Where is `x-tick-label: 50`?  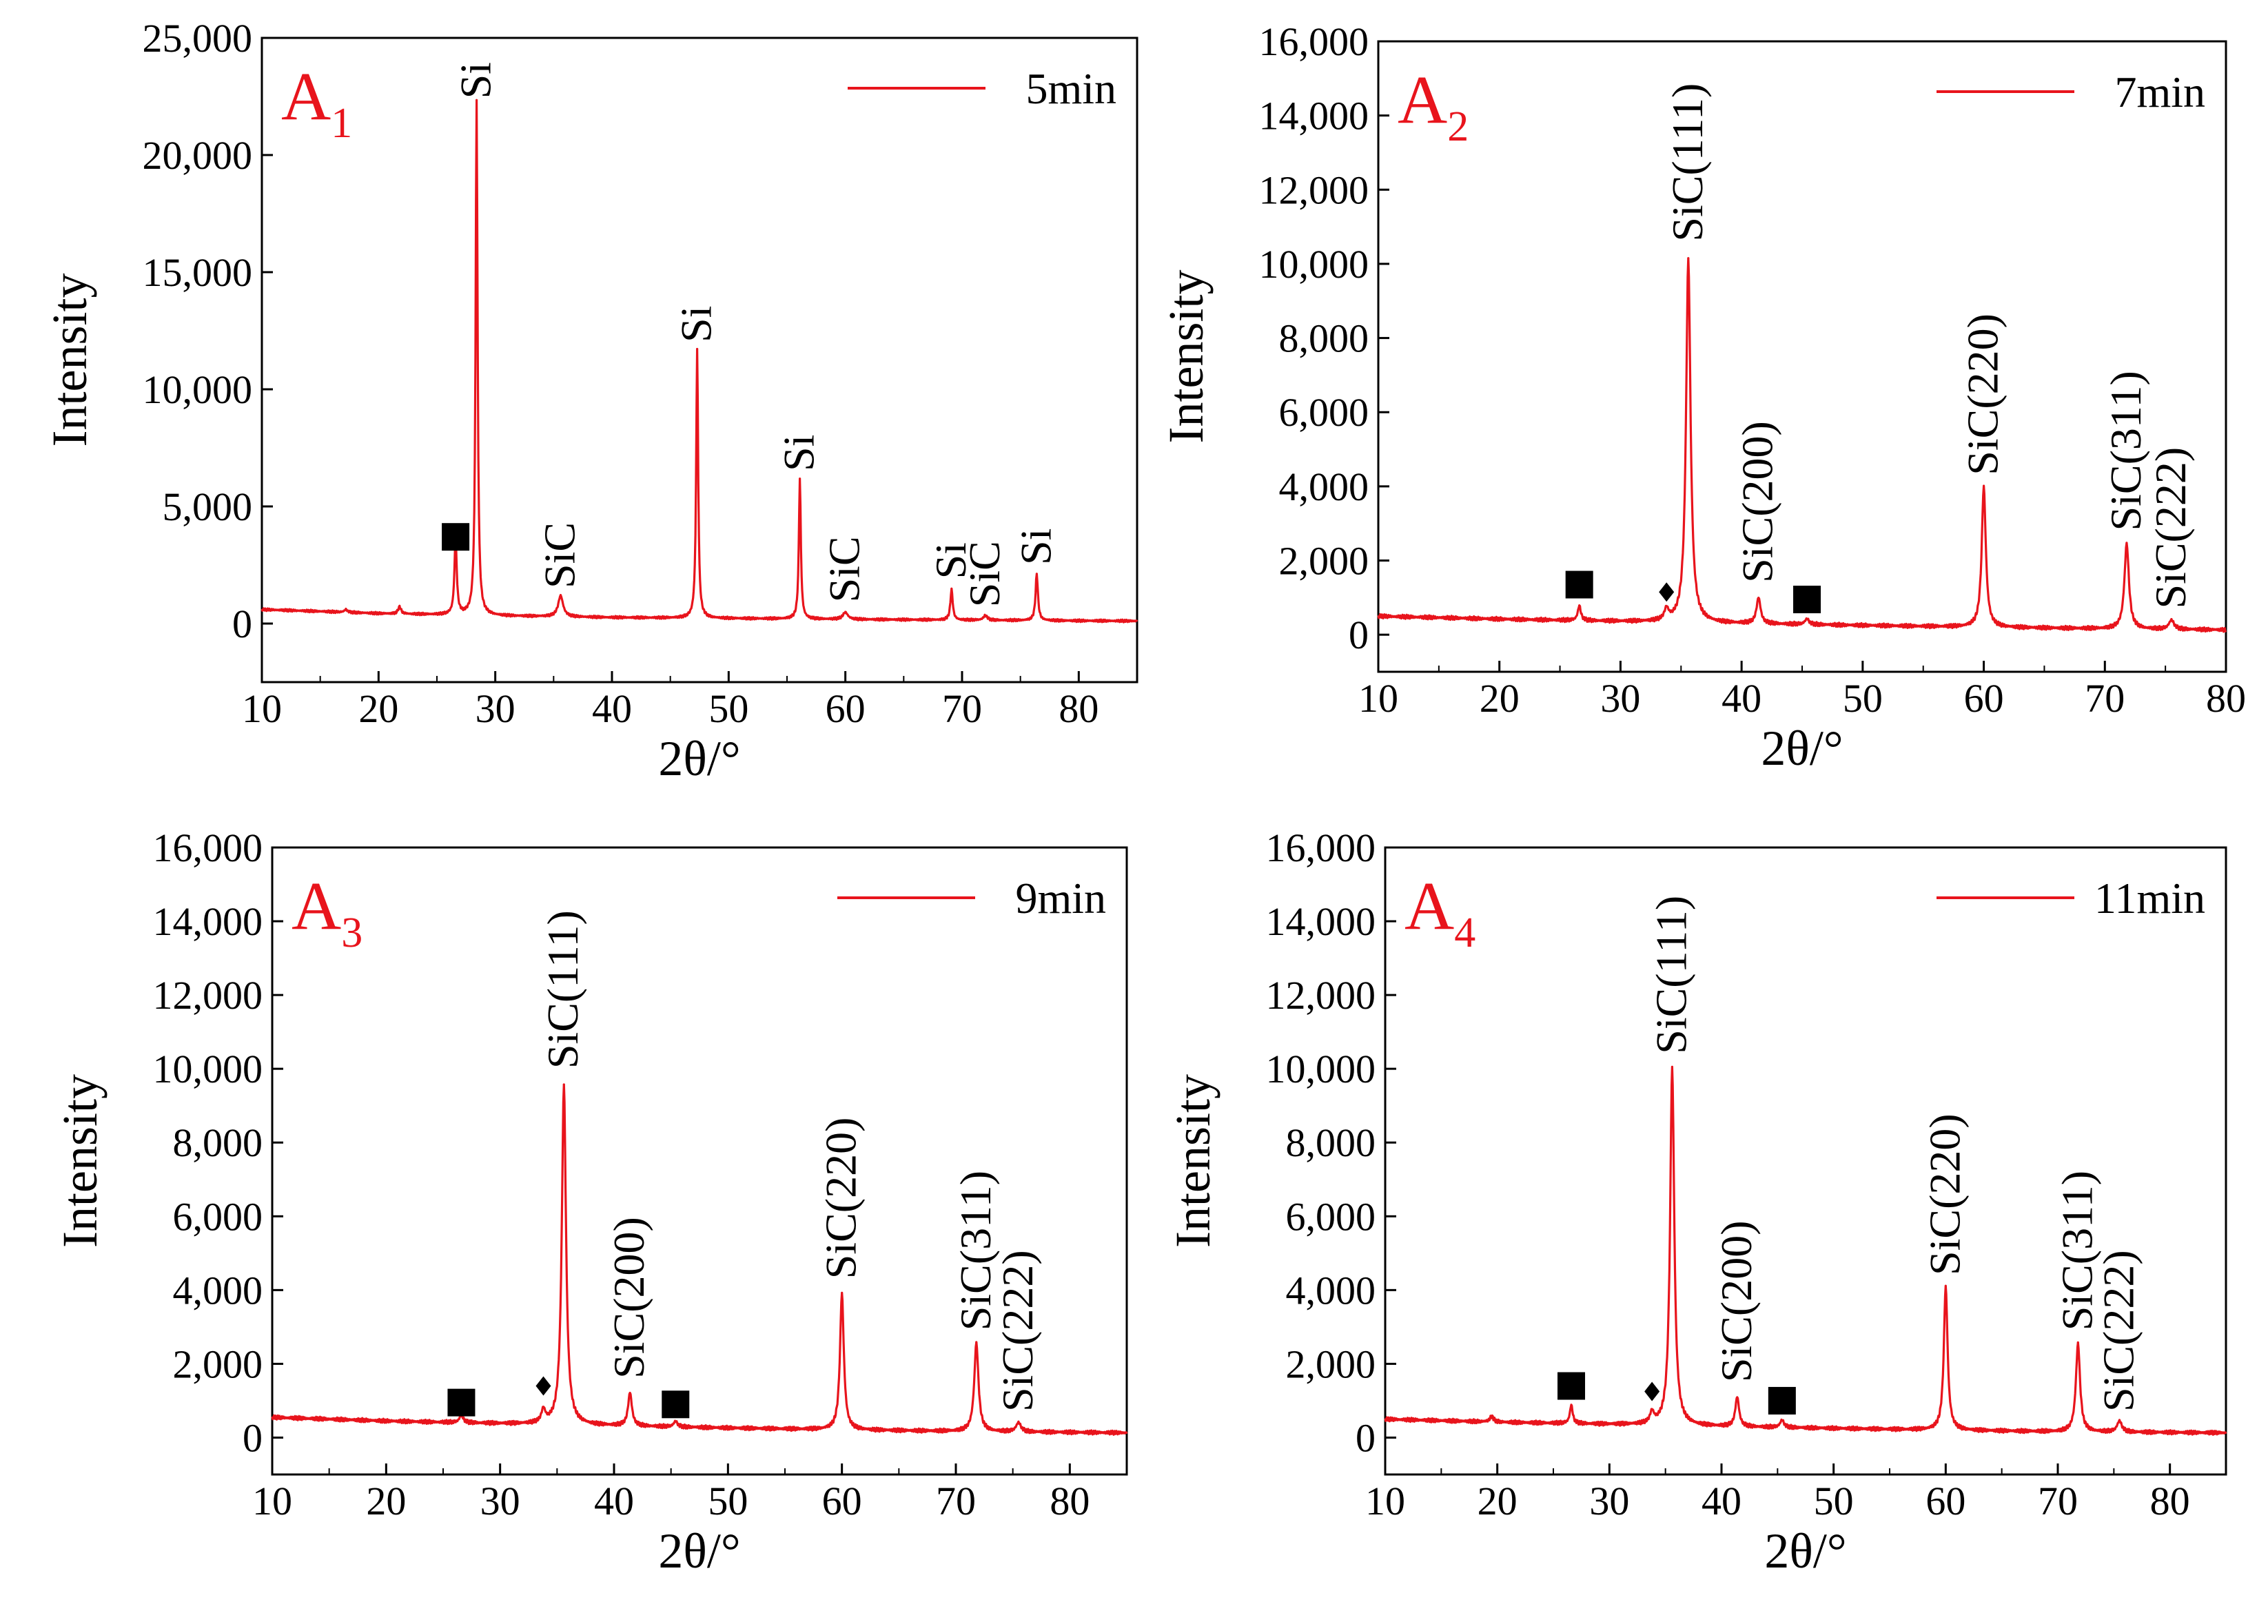
x-tick-label: 50 is located at coordinates (1834, 1501).